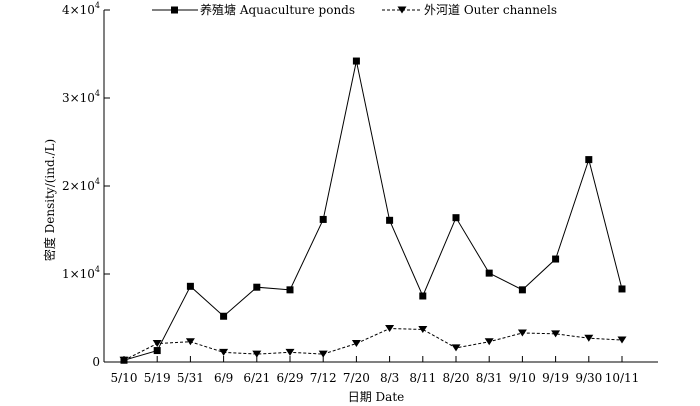 This screenshot has width=700, height=406. I want to click on x-tick-label: 10/11, so click(622, 378).